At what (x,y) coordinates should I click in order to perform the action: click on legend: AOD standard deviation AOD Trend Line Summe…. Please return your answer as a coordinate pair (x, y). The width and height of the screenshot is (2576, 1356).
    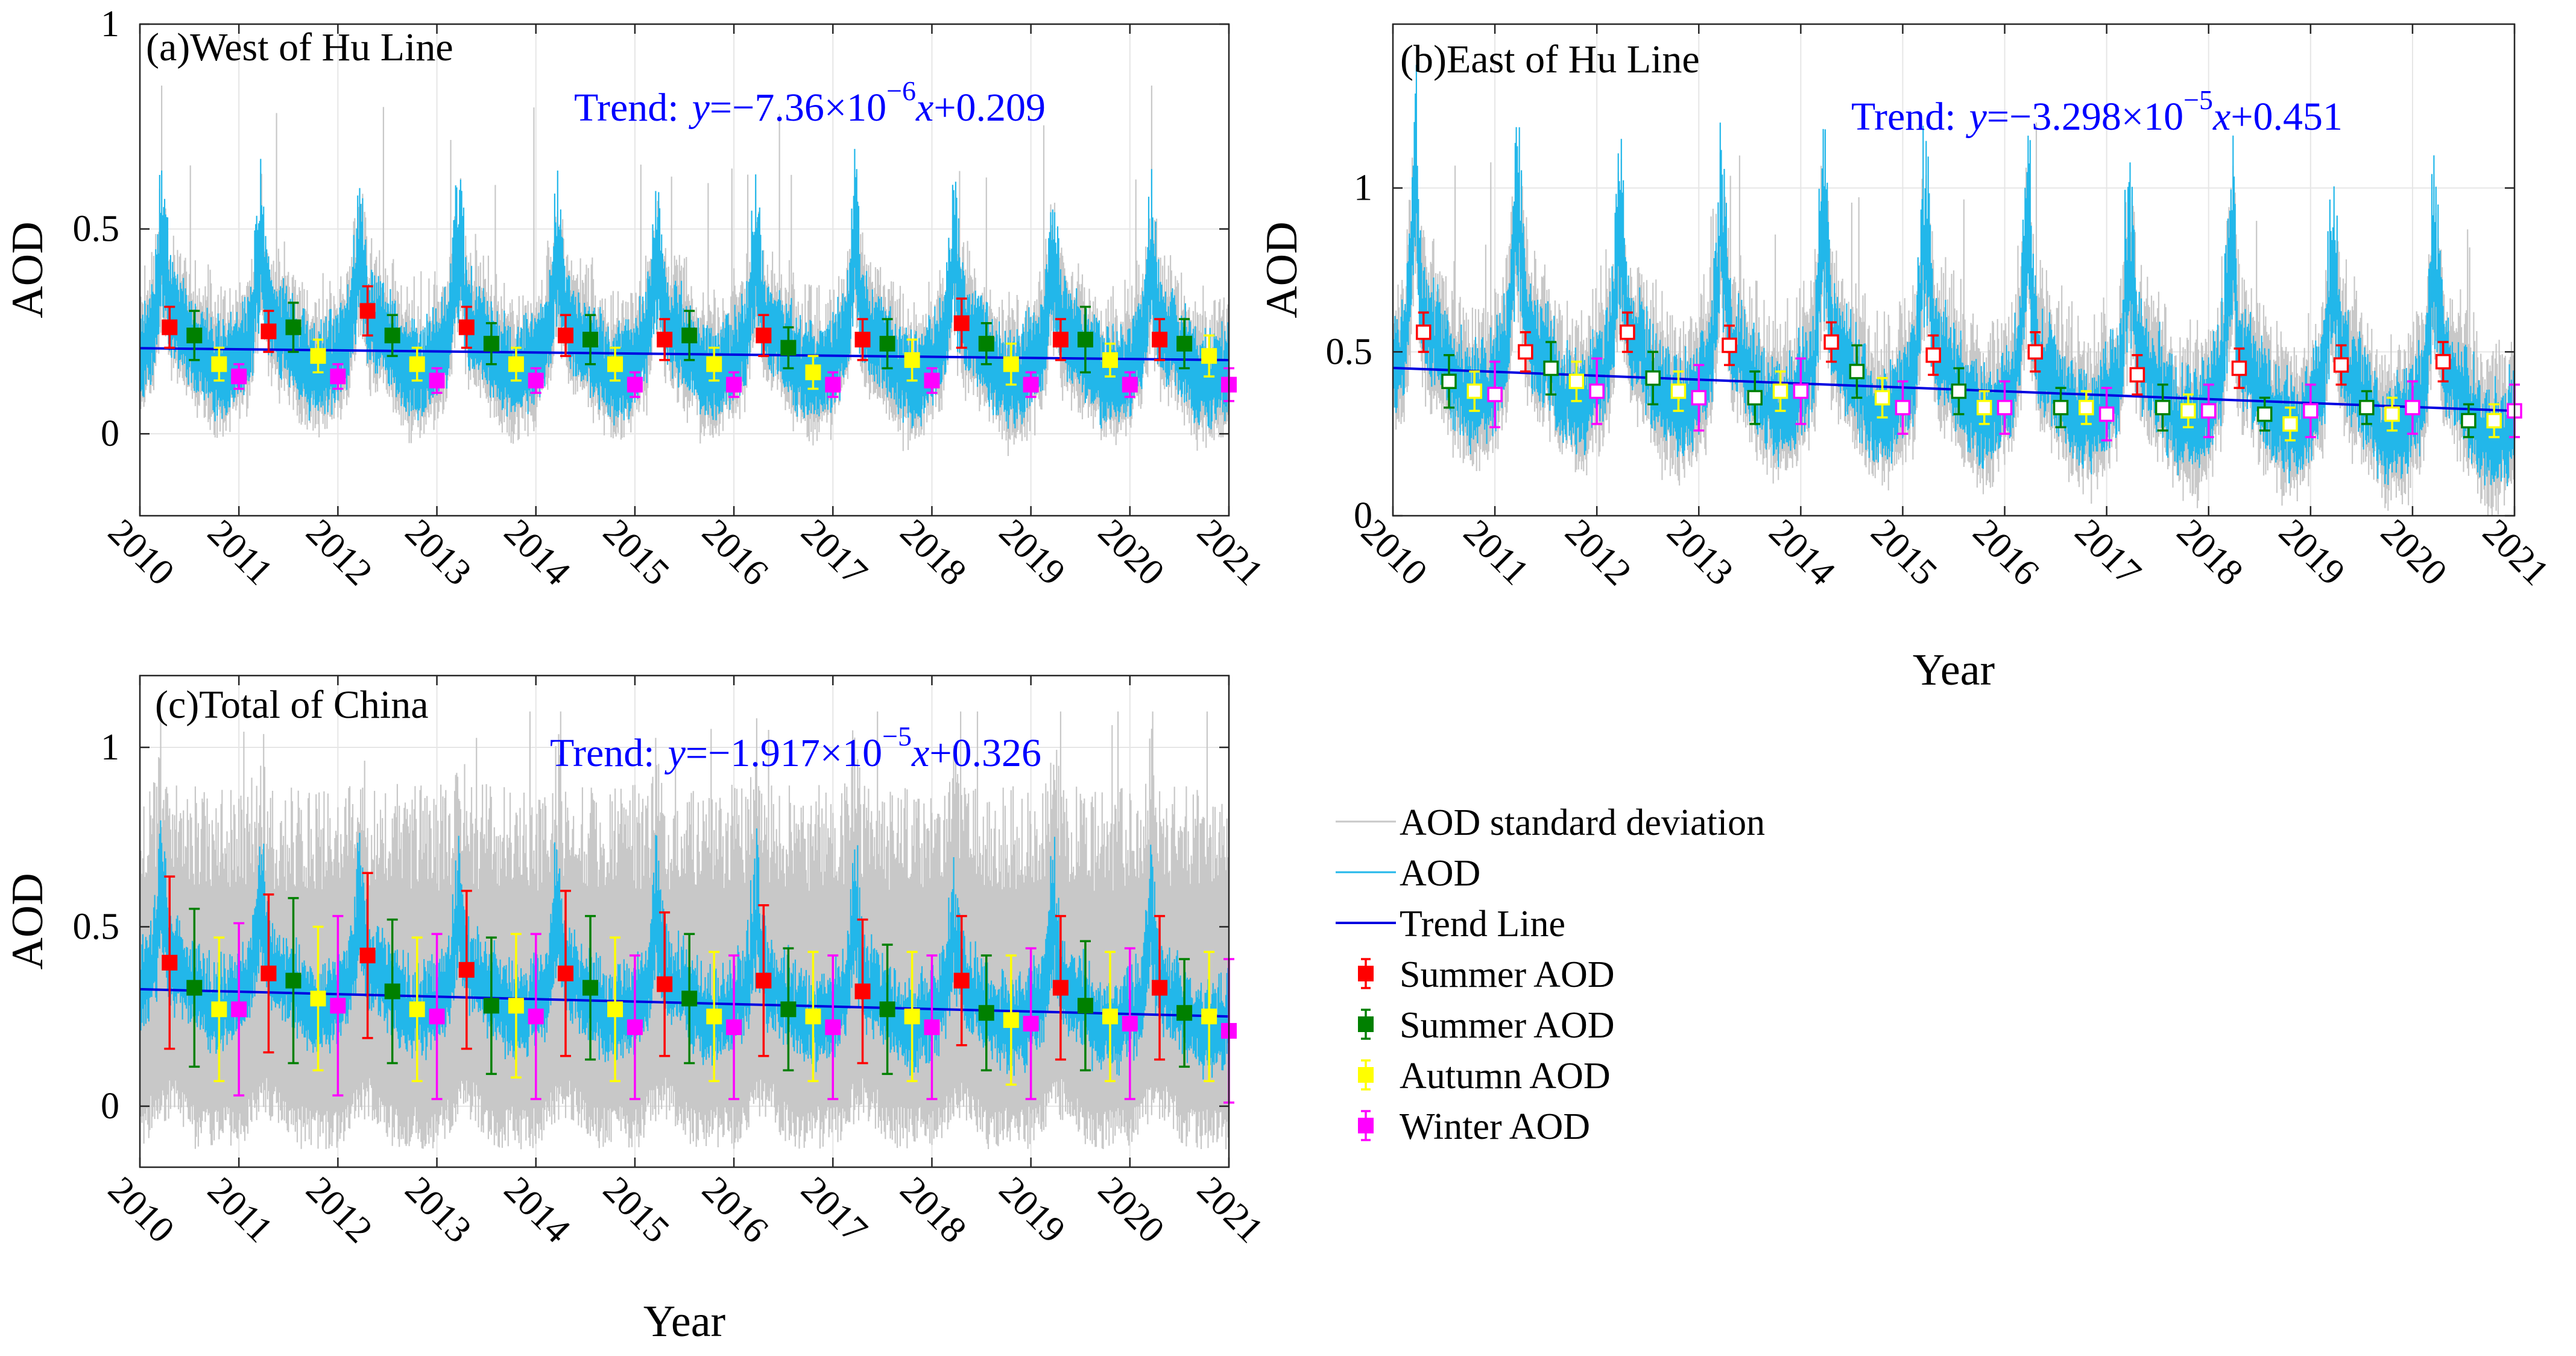
    Looking at the image, I should click on (1550, 974).